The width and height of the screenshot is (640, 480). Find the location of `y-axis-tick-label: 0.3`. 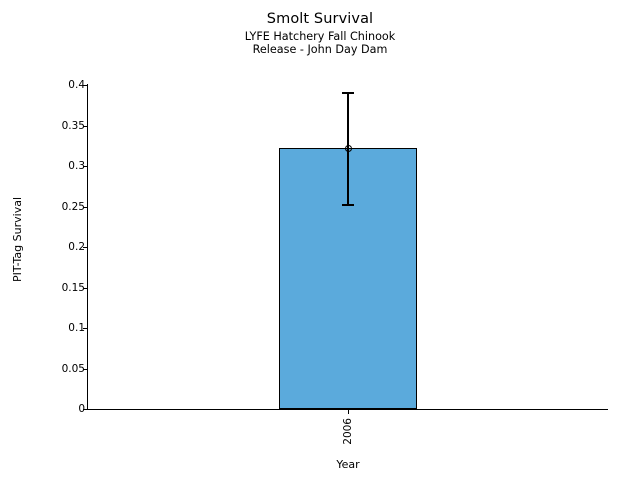

y-axis-tick-label: 0.3 is located at coordinates (76, 166).